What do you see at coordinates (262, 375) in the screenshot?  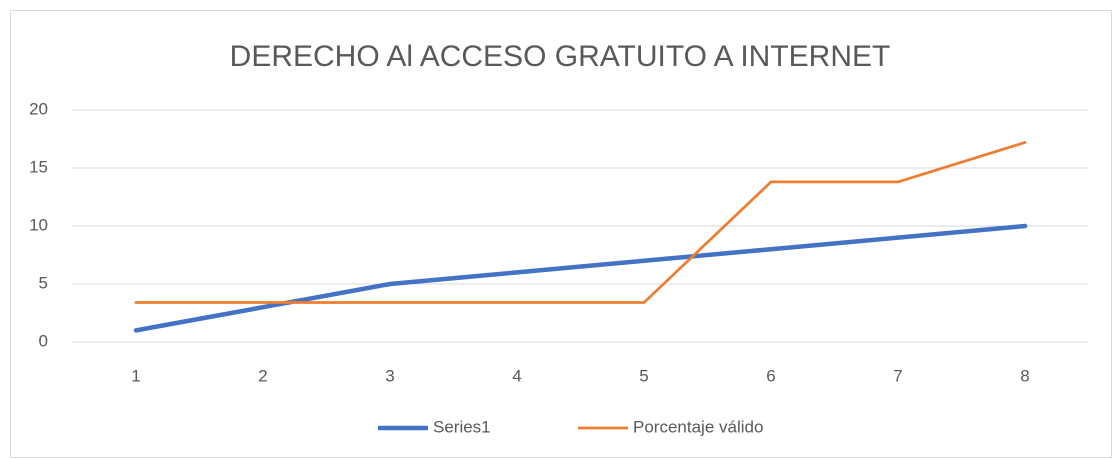 I see `x-tick-label: 2` at bounding box center [262, 375].